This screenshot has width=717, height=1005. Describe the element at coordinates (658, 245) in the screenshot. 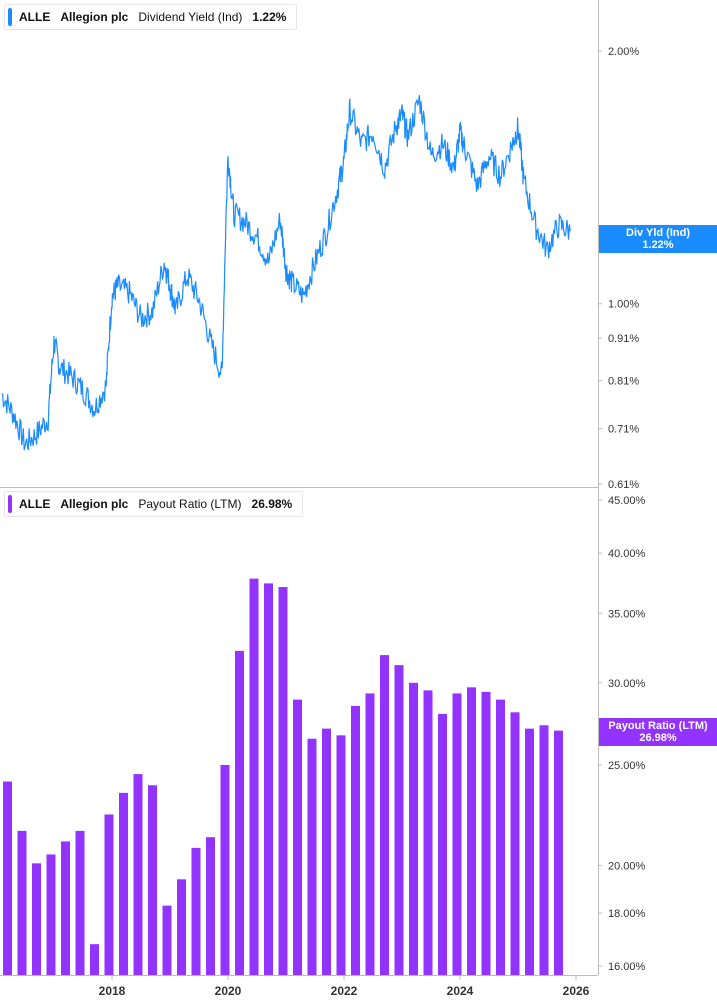

I see `top-value-tag-value: 1.22%` at that location.